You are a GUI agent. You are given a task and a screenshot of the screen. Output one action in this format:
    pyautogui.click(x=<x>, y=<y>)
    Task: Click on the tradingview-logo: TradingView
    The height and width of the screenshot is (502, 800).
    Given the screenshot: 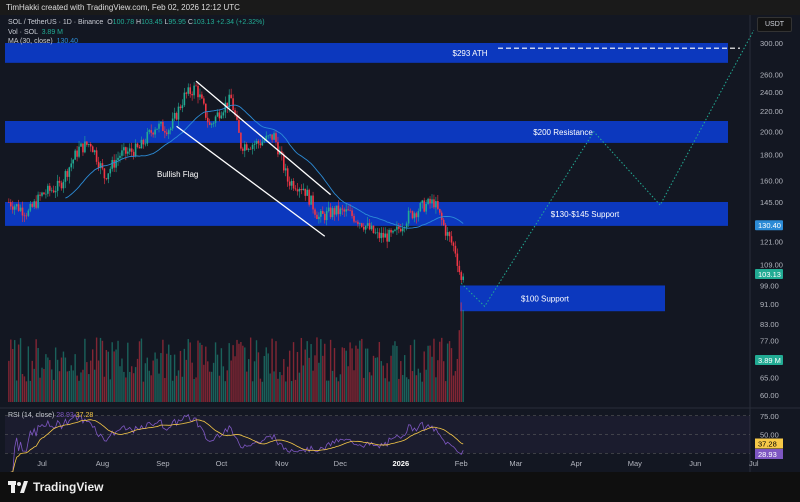 What is the action you would take?
    pyautogui.click(x=55, y=487)
    